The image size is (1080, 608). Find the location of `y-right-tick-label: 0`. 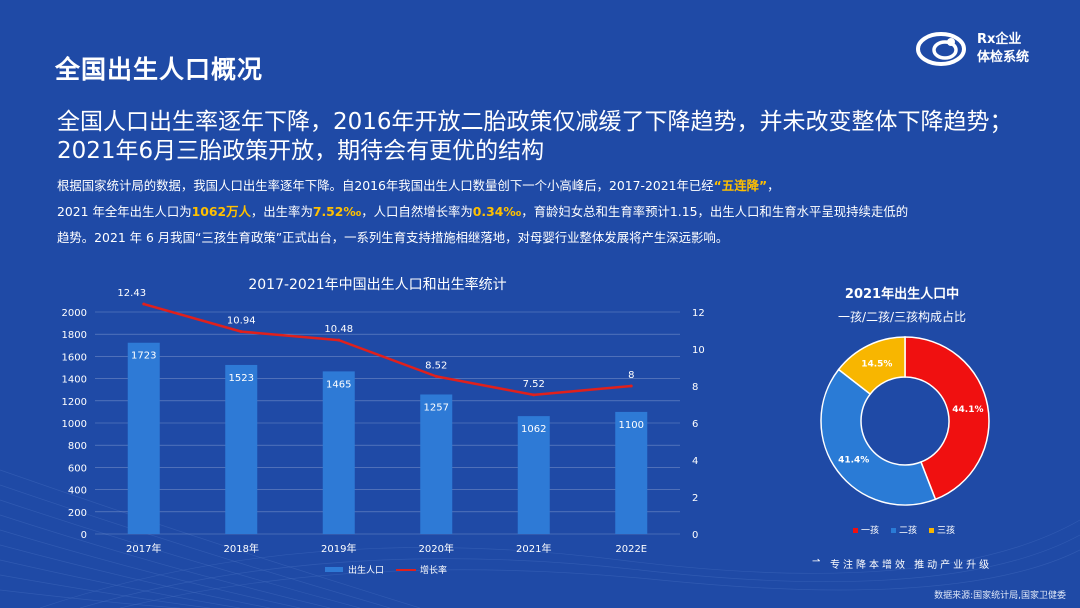

y-right-tick-label: 0 is located at coordinates (695, 535).